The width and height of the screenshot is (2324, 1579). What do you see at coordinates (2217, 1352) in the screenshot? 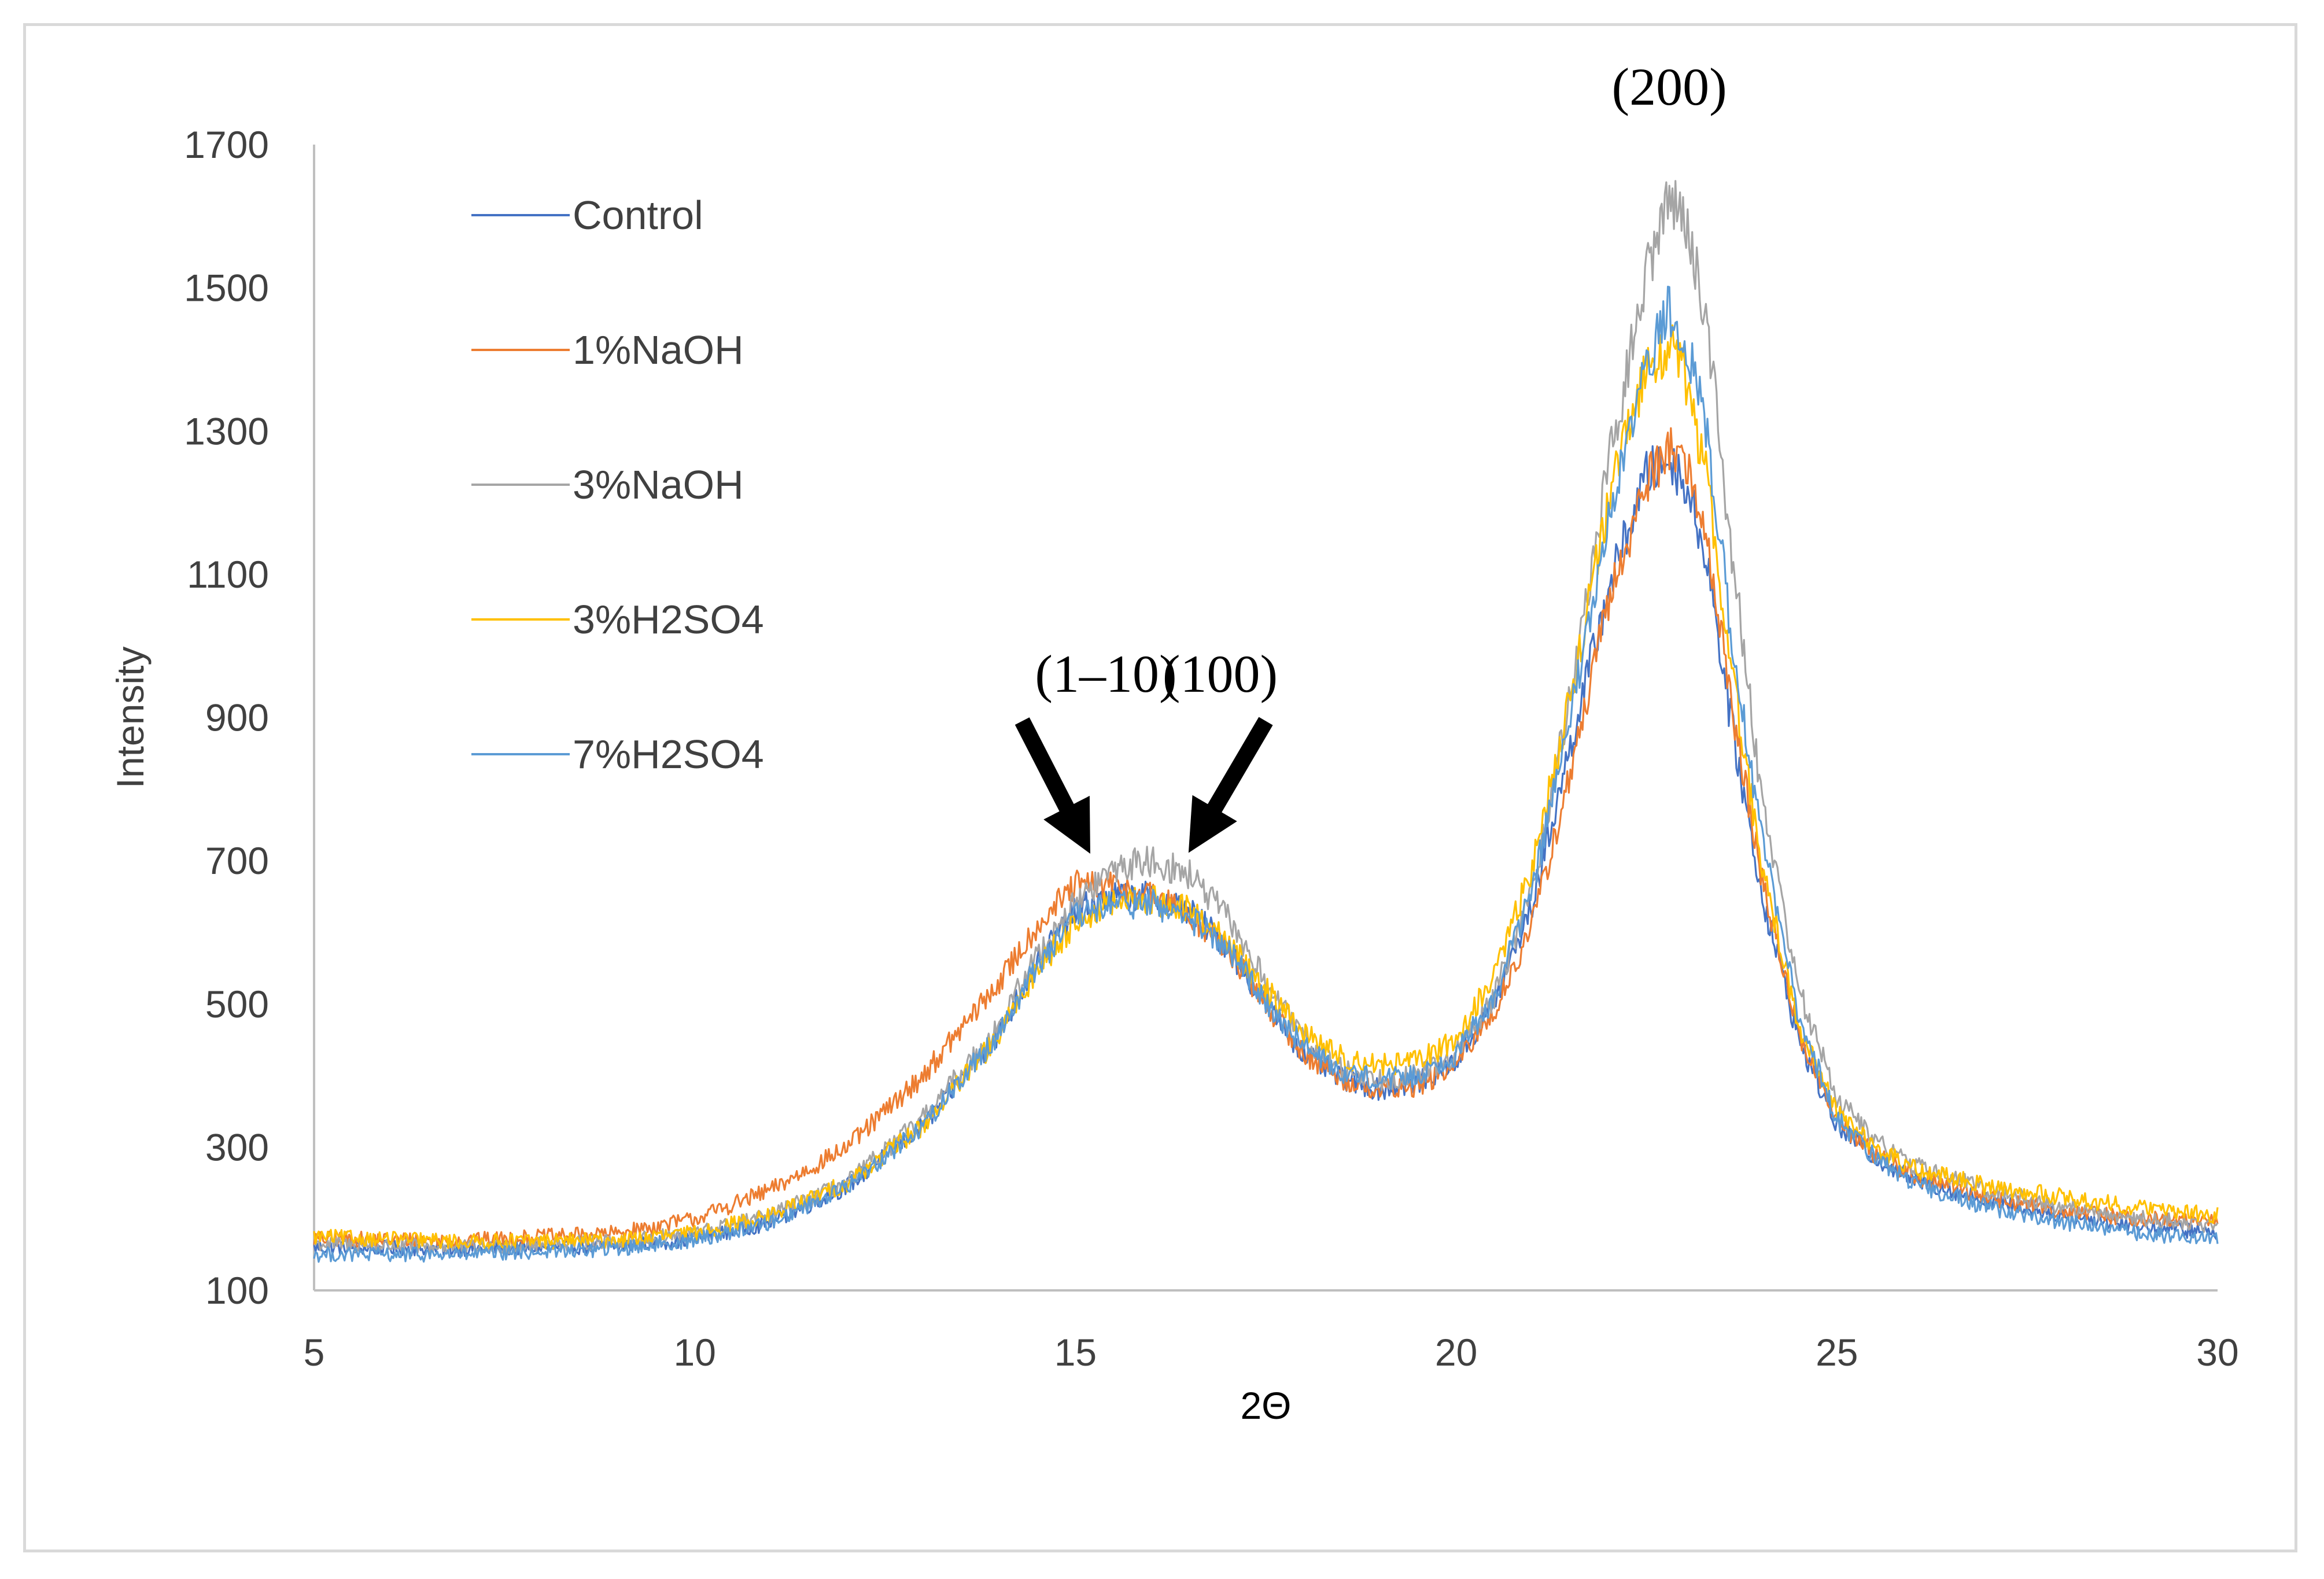
I see `x-tick-label: 30` at bounding box center [2217, 1352].